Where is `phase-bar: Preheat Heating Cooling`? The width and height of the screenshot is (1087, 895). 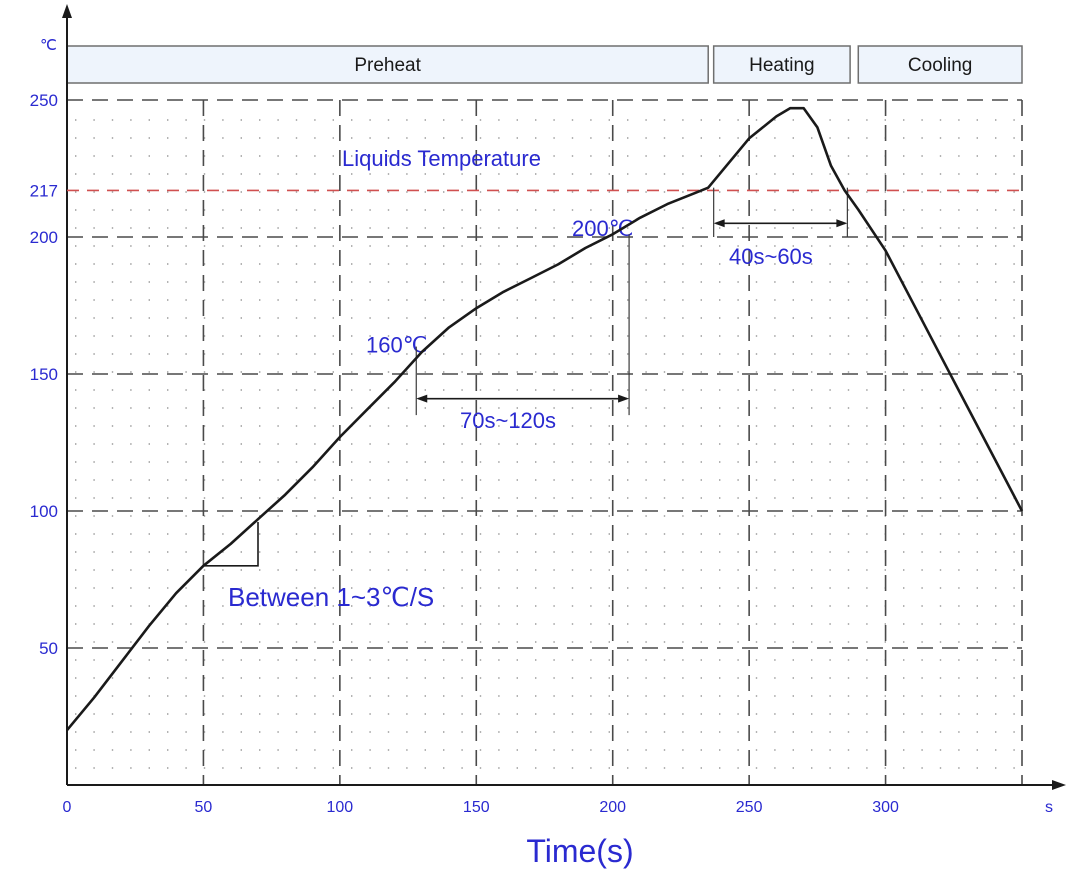 phase-bar: Preheat Heating Cooling is located at coordinates (544, 64).